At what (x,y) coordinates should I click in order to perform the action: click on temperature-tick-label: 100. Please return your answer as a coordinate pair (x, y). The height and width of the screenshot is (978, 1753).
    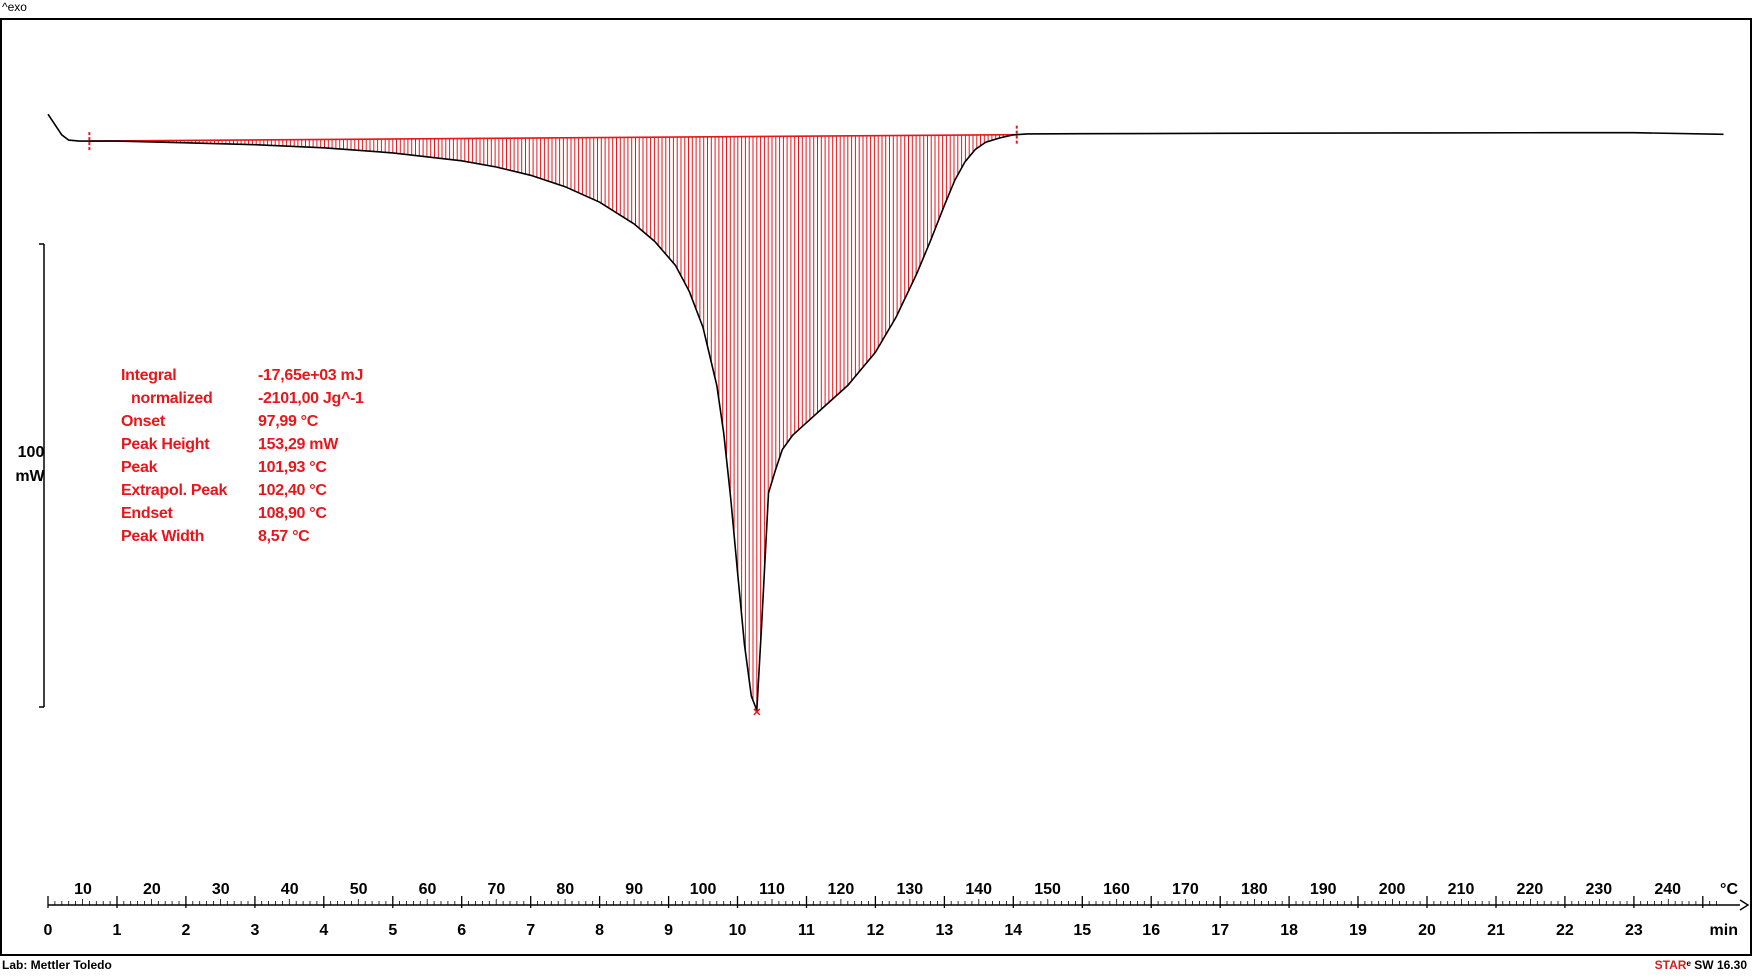
    Looking at the image, I should click on (703, 889).